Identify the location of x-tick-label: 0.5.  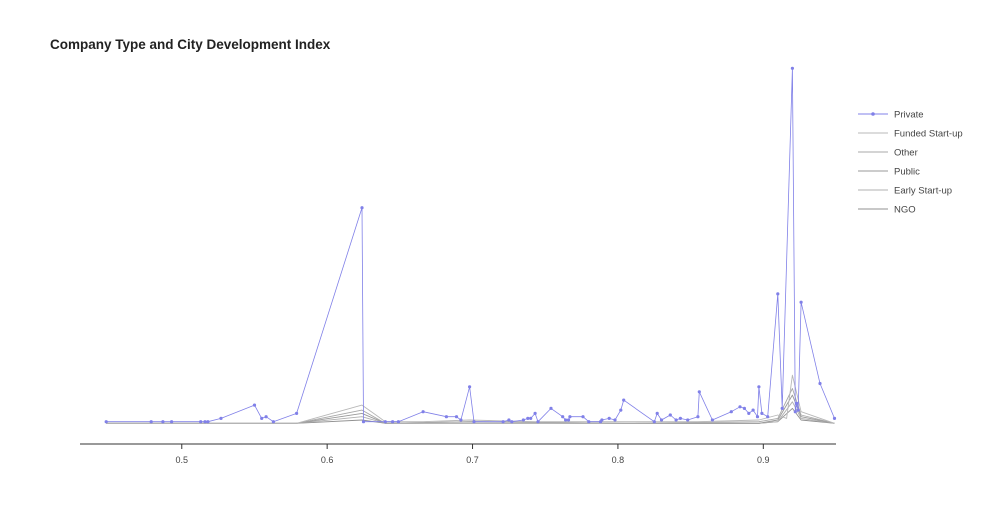
(182, 460).